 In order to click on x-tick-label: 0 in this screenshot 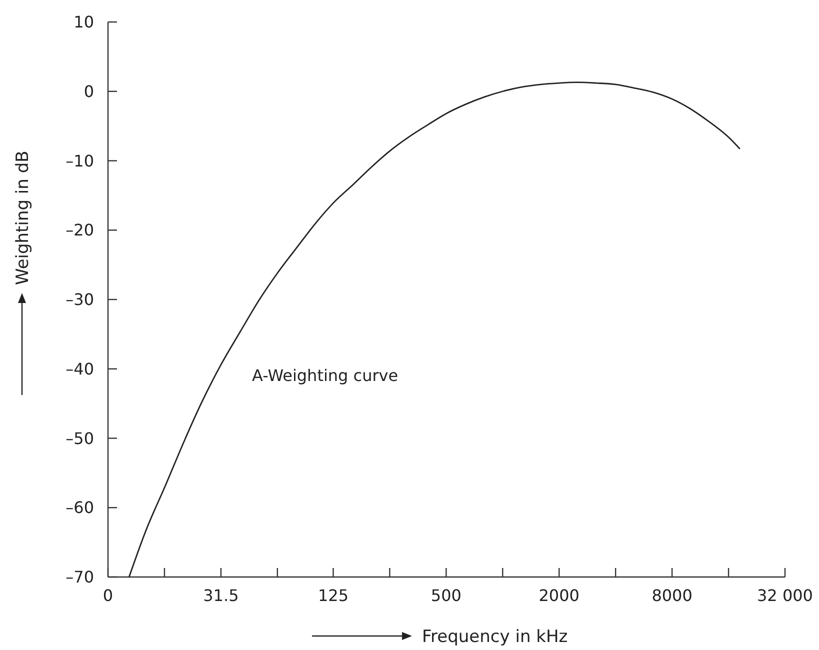, I will do `click(108, 595)`.